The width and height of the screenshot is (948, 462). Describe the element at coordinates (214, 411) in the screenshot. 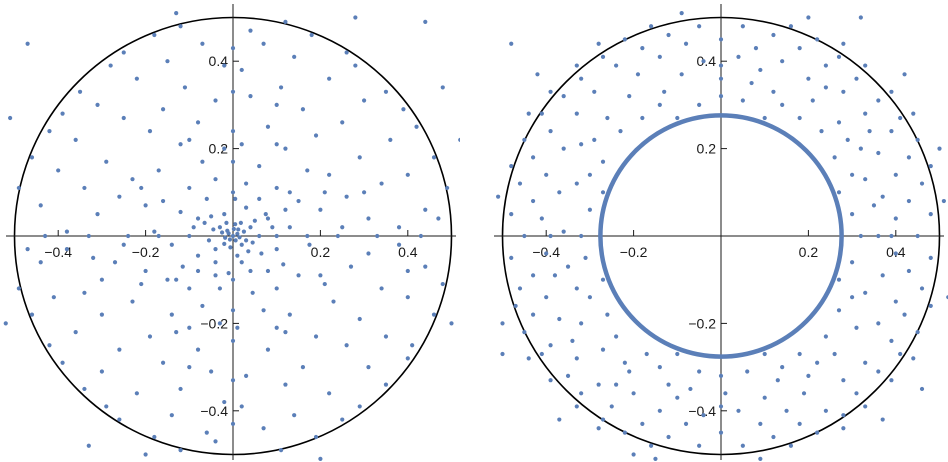

I see `y-tick-label: −0.4` at that location.